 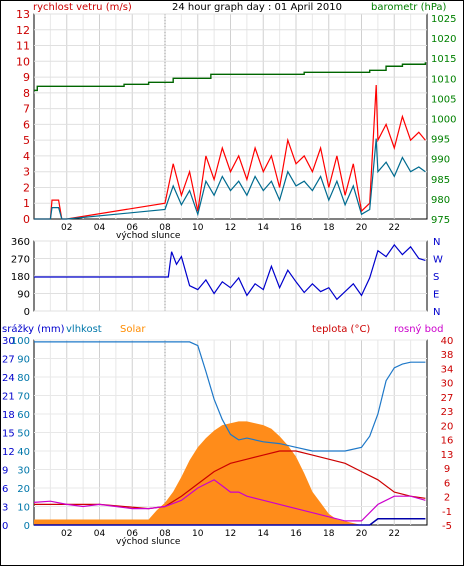 I want to click on x-tick-label: 12, so click(x=230, y=228).